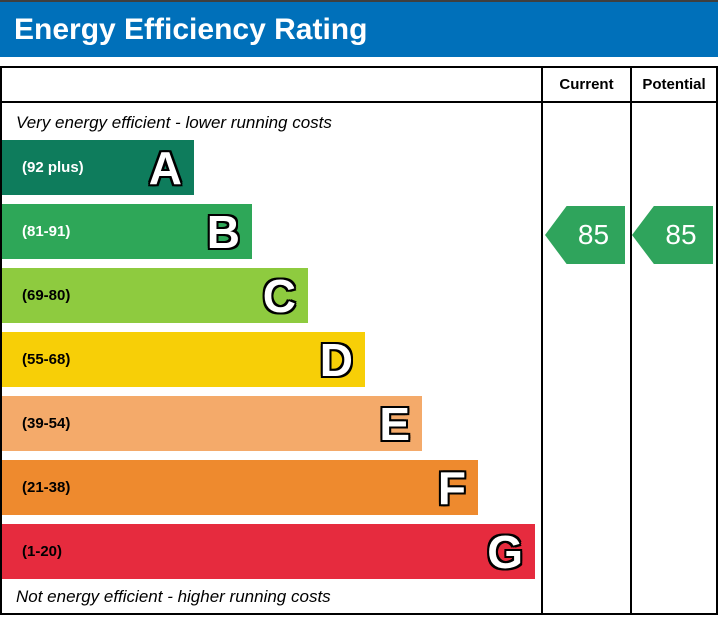 Image resolution: width=718 pixels, height=619 pixels. I want to click on page-title: Energy Efficiency Rating, so click(191, 29).